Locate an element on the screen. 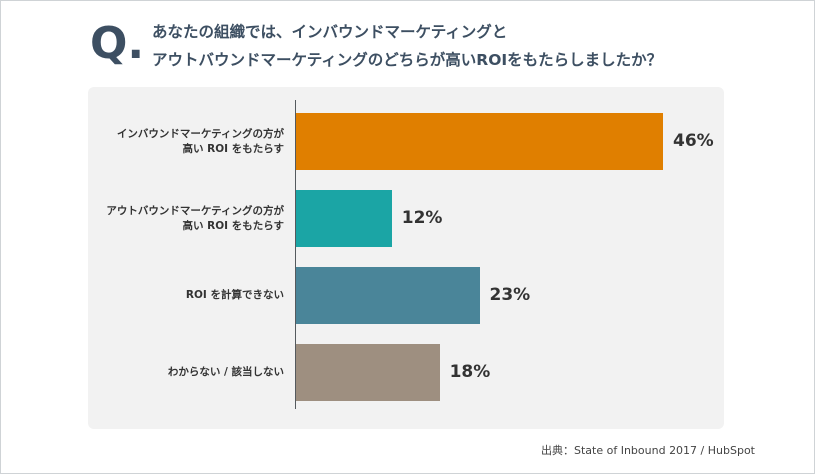 Image resolution: width=815 pixels, height=474 pixels. category-label-line: ROI を計算できない is located at coordinates (234, 295).